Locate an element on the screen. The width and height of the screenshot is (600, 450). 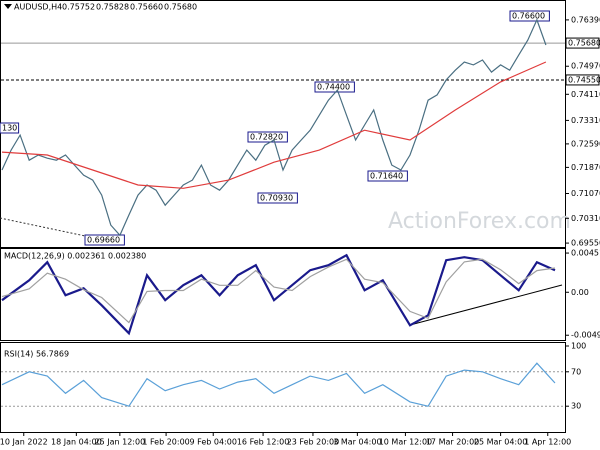
annotation: 0.71640 is located at coordinates (386, 176).